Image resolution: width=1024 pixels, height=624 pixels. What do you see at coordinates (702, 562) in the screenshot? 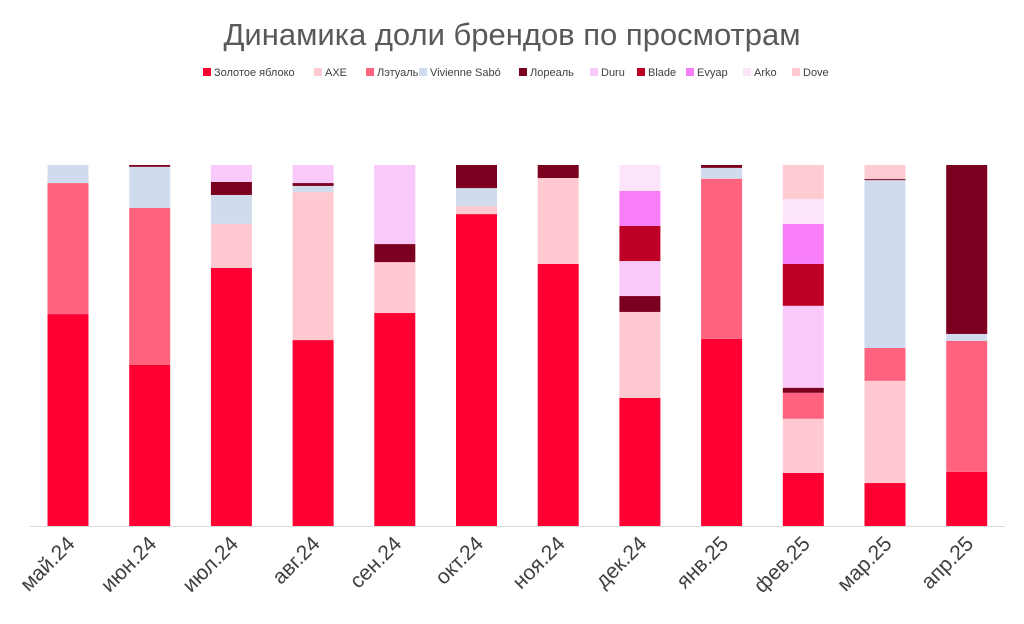
I see `x-tick-label: янв.25` at bounding box center [702, 562].